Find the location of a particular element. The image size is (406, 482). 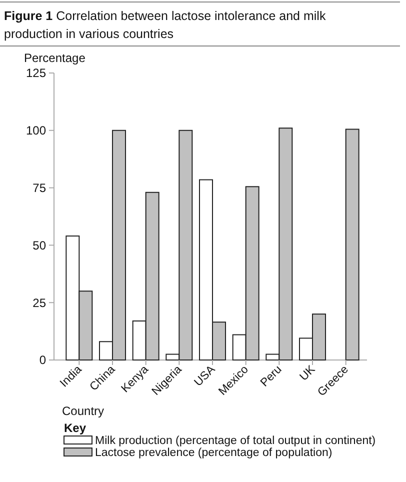

x-axis-title: Country is located at coordinates (83, 411).